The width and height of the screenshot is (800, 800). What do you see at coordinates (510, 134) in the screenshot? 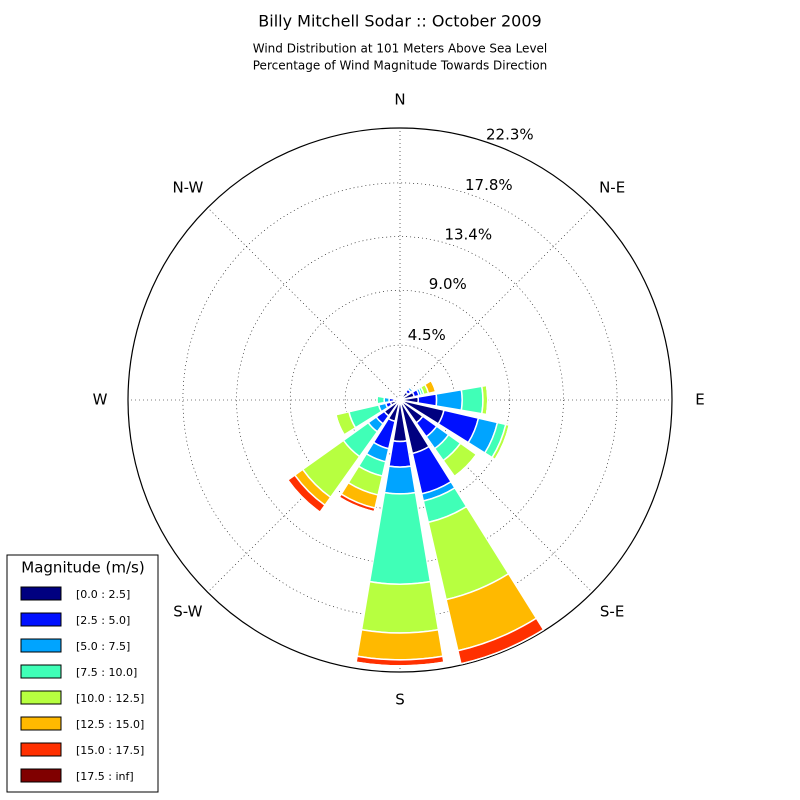
I see `r-tick-label: 22.3%` at bounding box center [510, 134].